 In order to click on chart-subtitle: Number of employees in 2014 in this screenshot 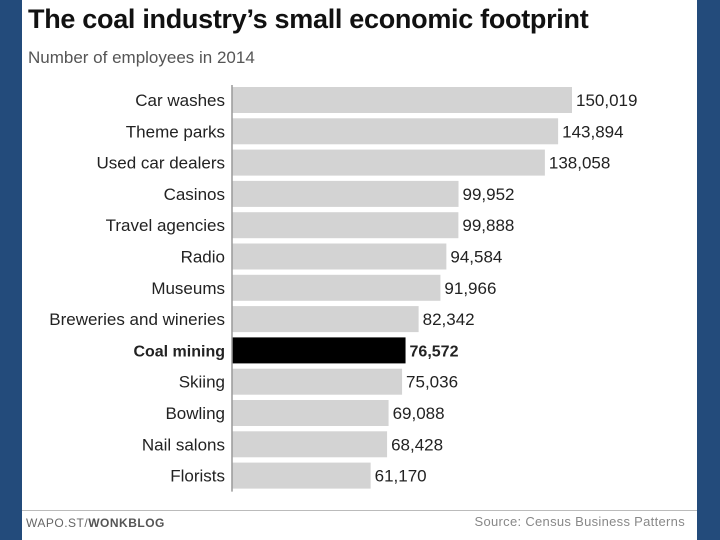, I will do `click(141, 57)`.